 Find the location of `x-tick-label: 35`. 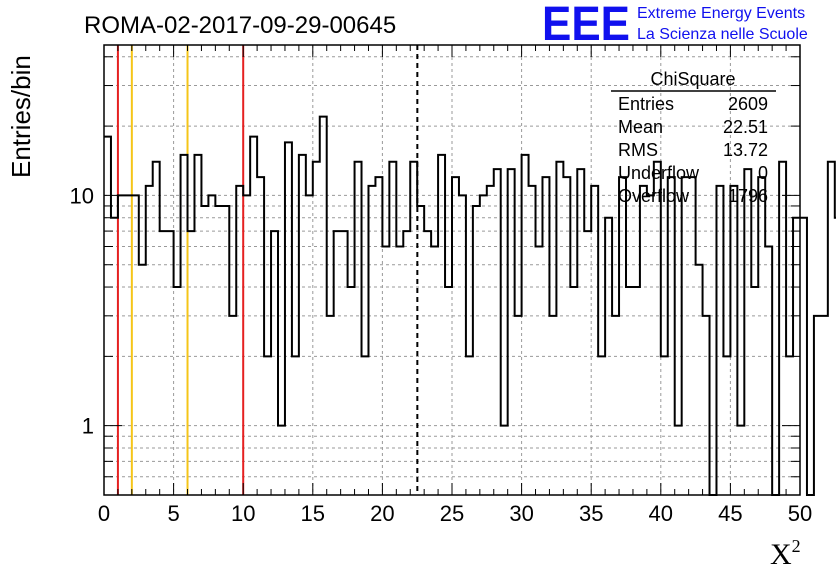

x-tick-label: 35 is located at coordinates (591, 513).